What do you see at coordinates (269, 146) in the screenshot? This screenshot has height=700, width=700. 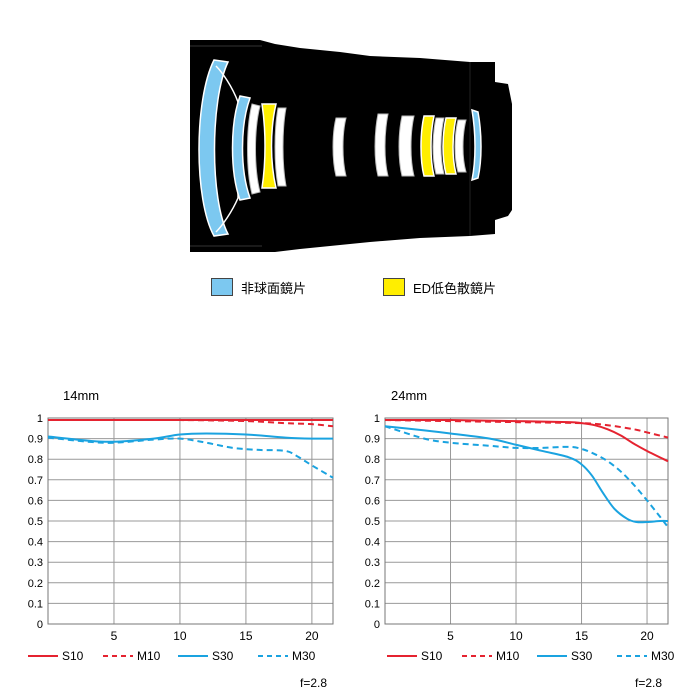 I see `ed-element-front` at bounding box center [269, 146].